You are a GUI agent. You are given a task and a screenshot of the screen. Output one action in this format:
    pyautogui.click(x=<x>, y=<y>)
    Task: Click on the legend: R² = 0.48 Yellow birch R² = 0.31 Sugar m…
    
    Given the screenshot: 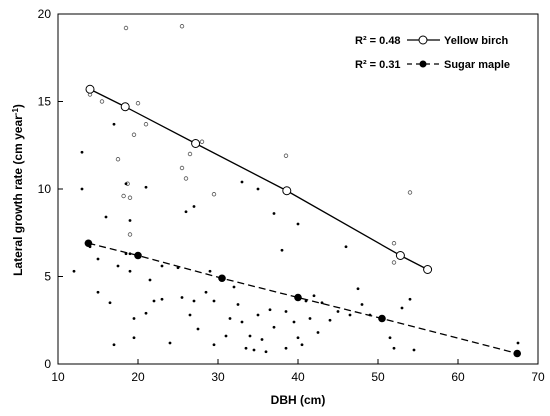 What is the action you would take?
    pyautogui.click(x=432, y=53)
    